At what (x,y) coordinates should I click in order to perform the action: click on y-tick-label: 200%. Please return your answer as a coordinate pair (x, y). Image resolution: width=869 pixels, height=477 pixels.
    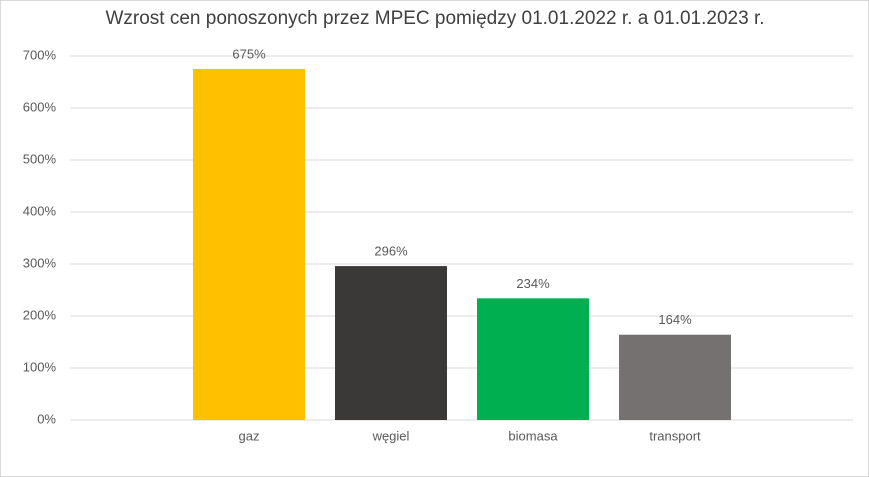
    Looking at the image, I should click on (40, 314).